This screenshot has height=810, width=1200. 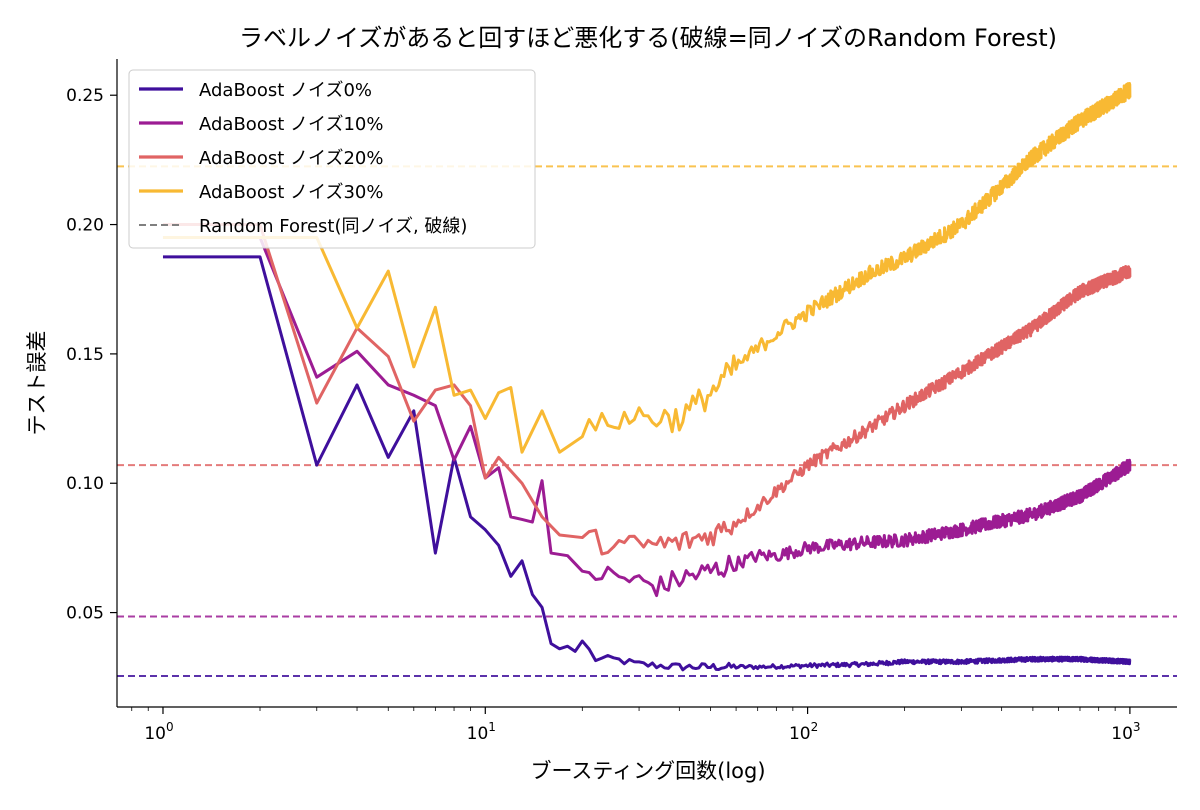 What do you see at coordinates (815, 727) in the screenshot?
I see `x-tick-exponent: 2` at bounding box center [815, 727].